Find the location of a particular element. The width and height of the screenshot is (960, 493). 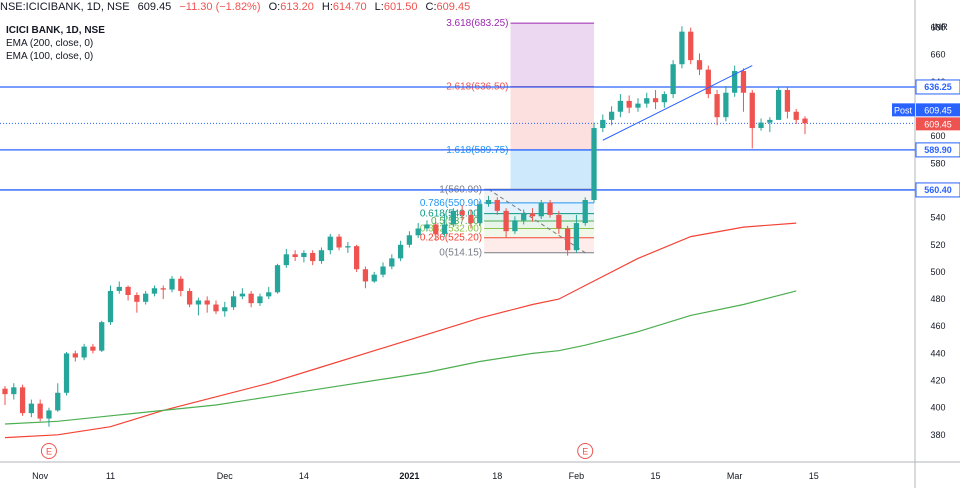

last-price-label: 609.45 is located at coordinates (938, 124).